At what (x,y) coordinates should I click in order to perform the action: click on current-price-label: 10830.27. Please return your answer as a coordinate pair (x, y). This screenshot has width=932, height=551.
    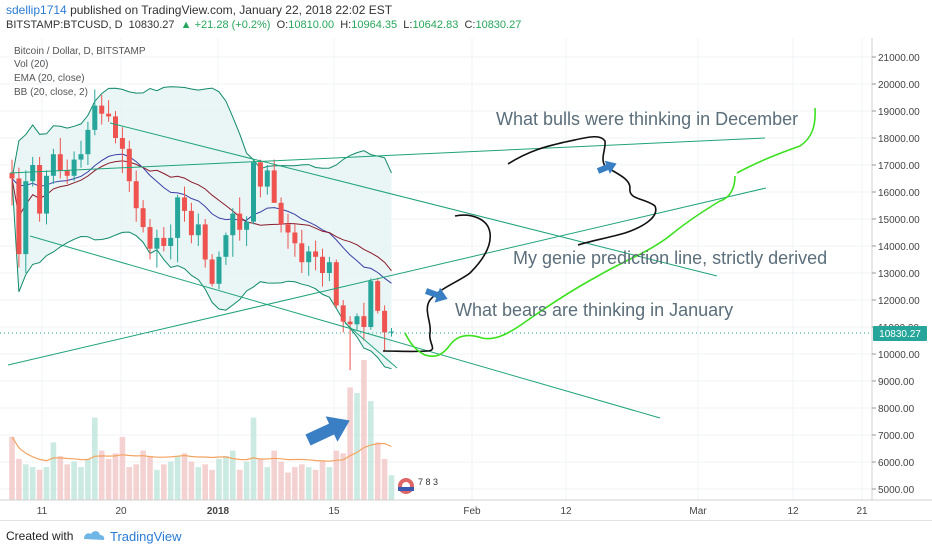
    Looking at the image, I should click on (900, 333).